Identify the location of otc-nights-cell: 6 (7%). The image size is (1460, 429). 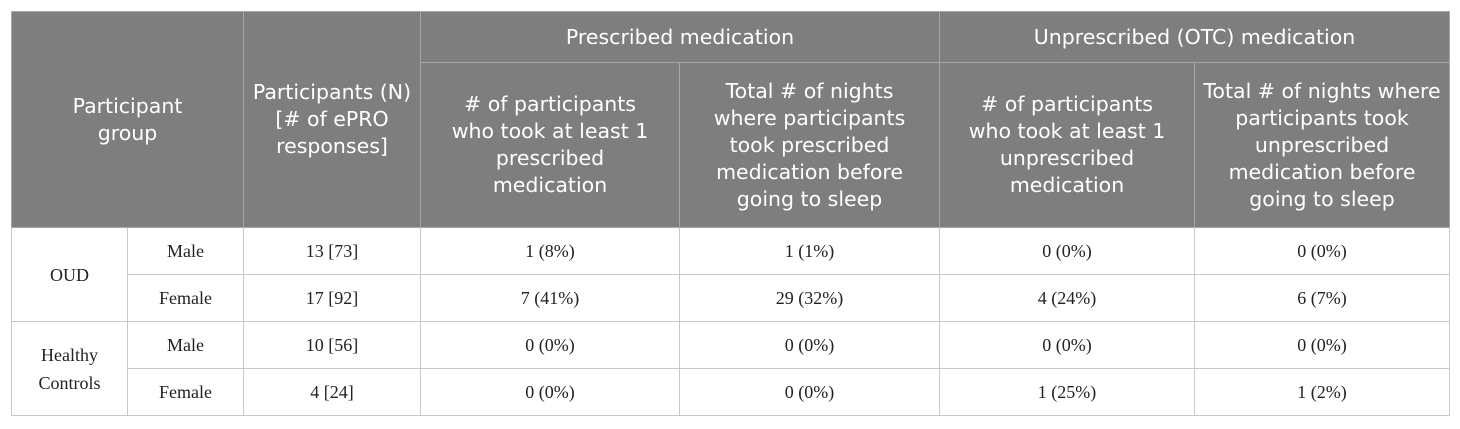
(1322, 298).